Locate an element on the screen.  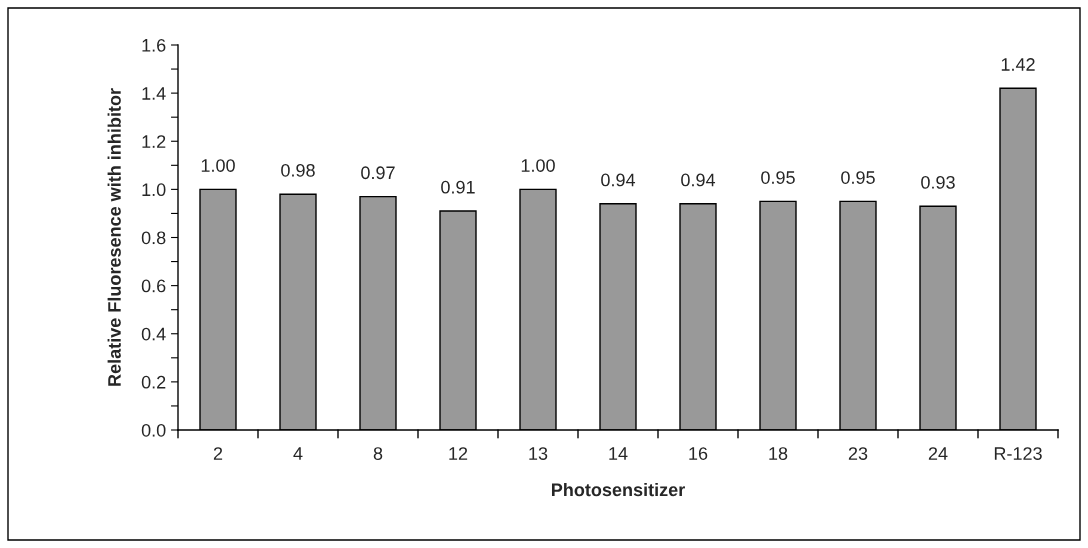
data-label: 0.91 is located at coordinates (458, 187).